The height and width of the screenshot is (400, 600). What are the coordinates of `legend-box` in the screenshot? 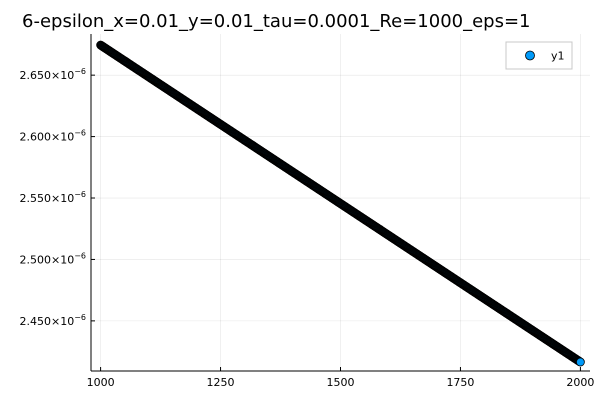 It's located at (539, 55).